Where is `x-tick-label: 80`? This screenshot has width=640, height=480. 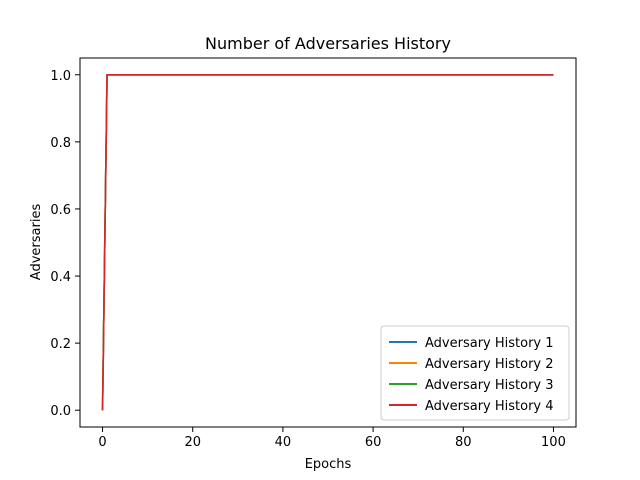 x-tick-label: 80 is located at coordinates (463, 442).